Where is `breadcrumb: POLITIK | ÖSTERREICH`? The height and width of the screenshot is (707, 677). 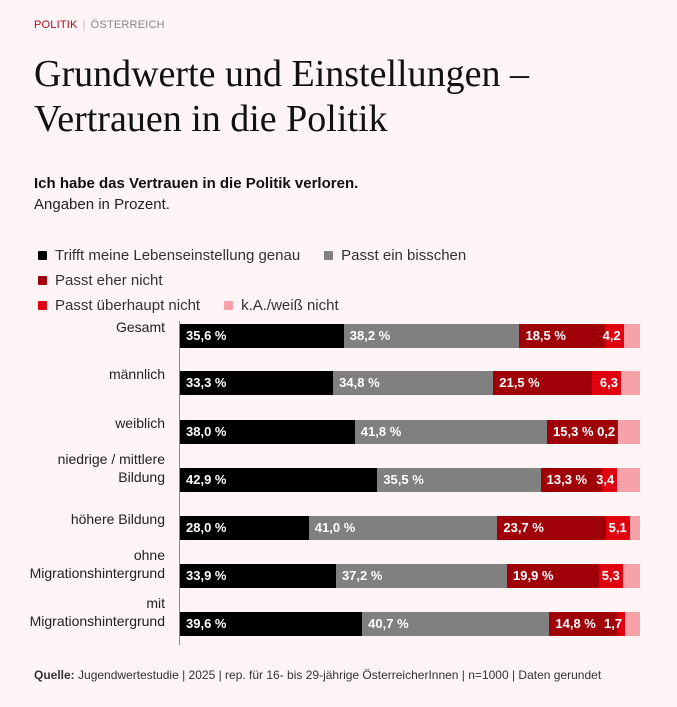
breadcrumb: POLITIK | ÖSTERREICH is located at coordinates (99, 25).